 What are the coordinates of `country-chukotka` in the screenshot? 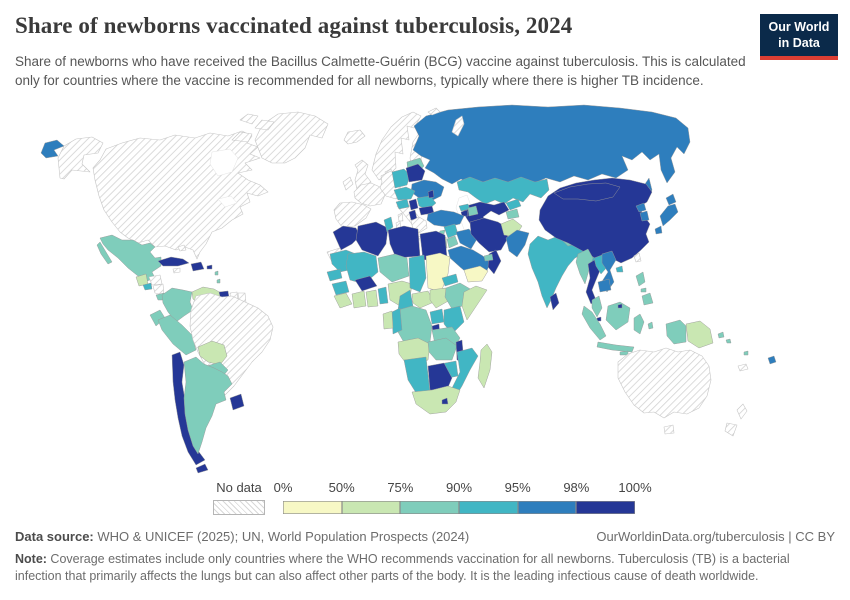 It's located at (52, 149).